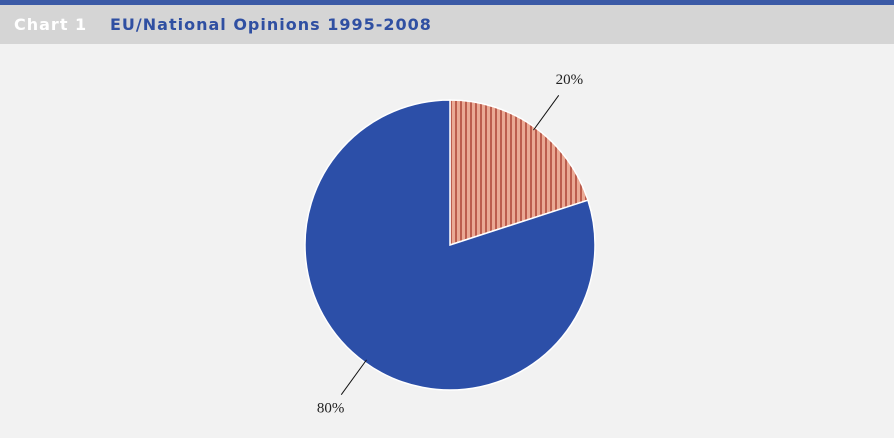 The width and height of the screenshot is (894, 438). I want to click on data-label: 80%, so click(331, 409).